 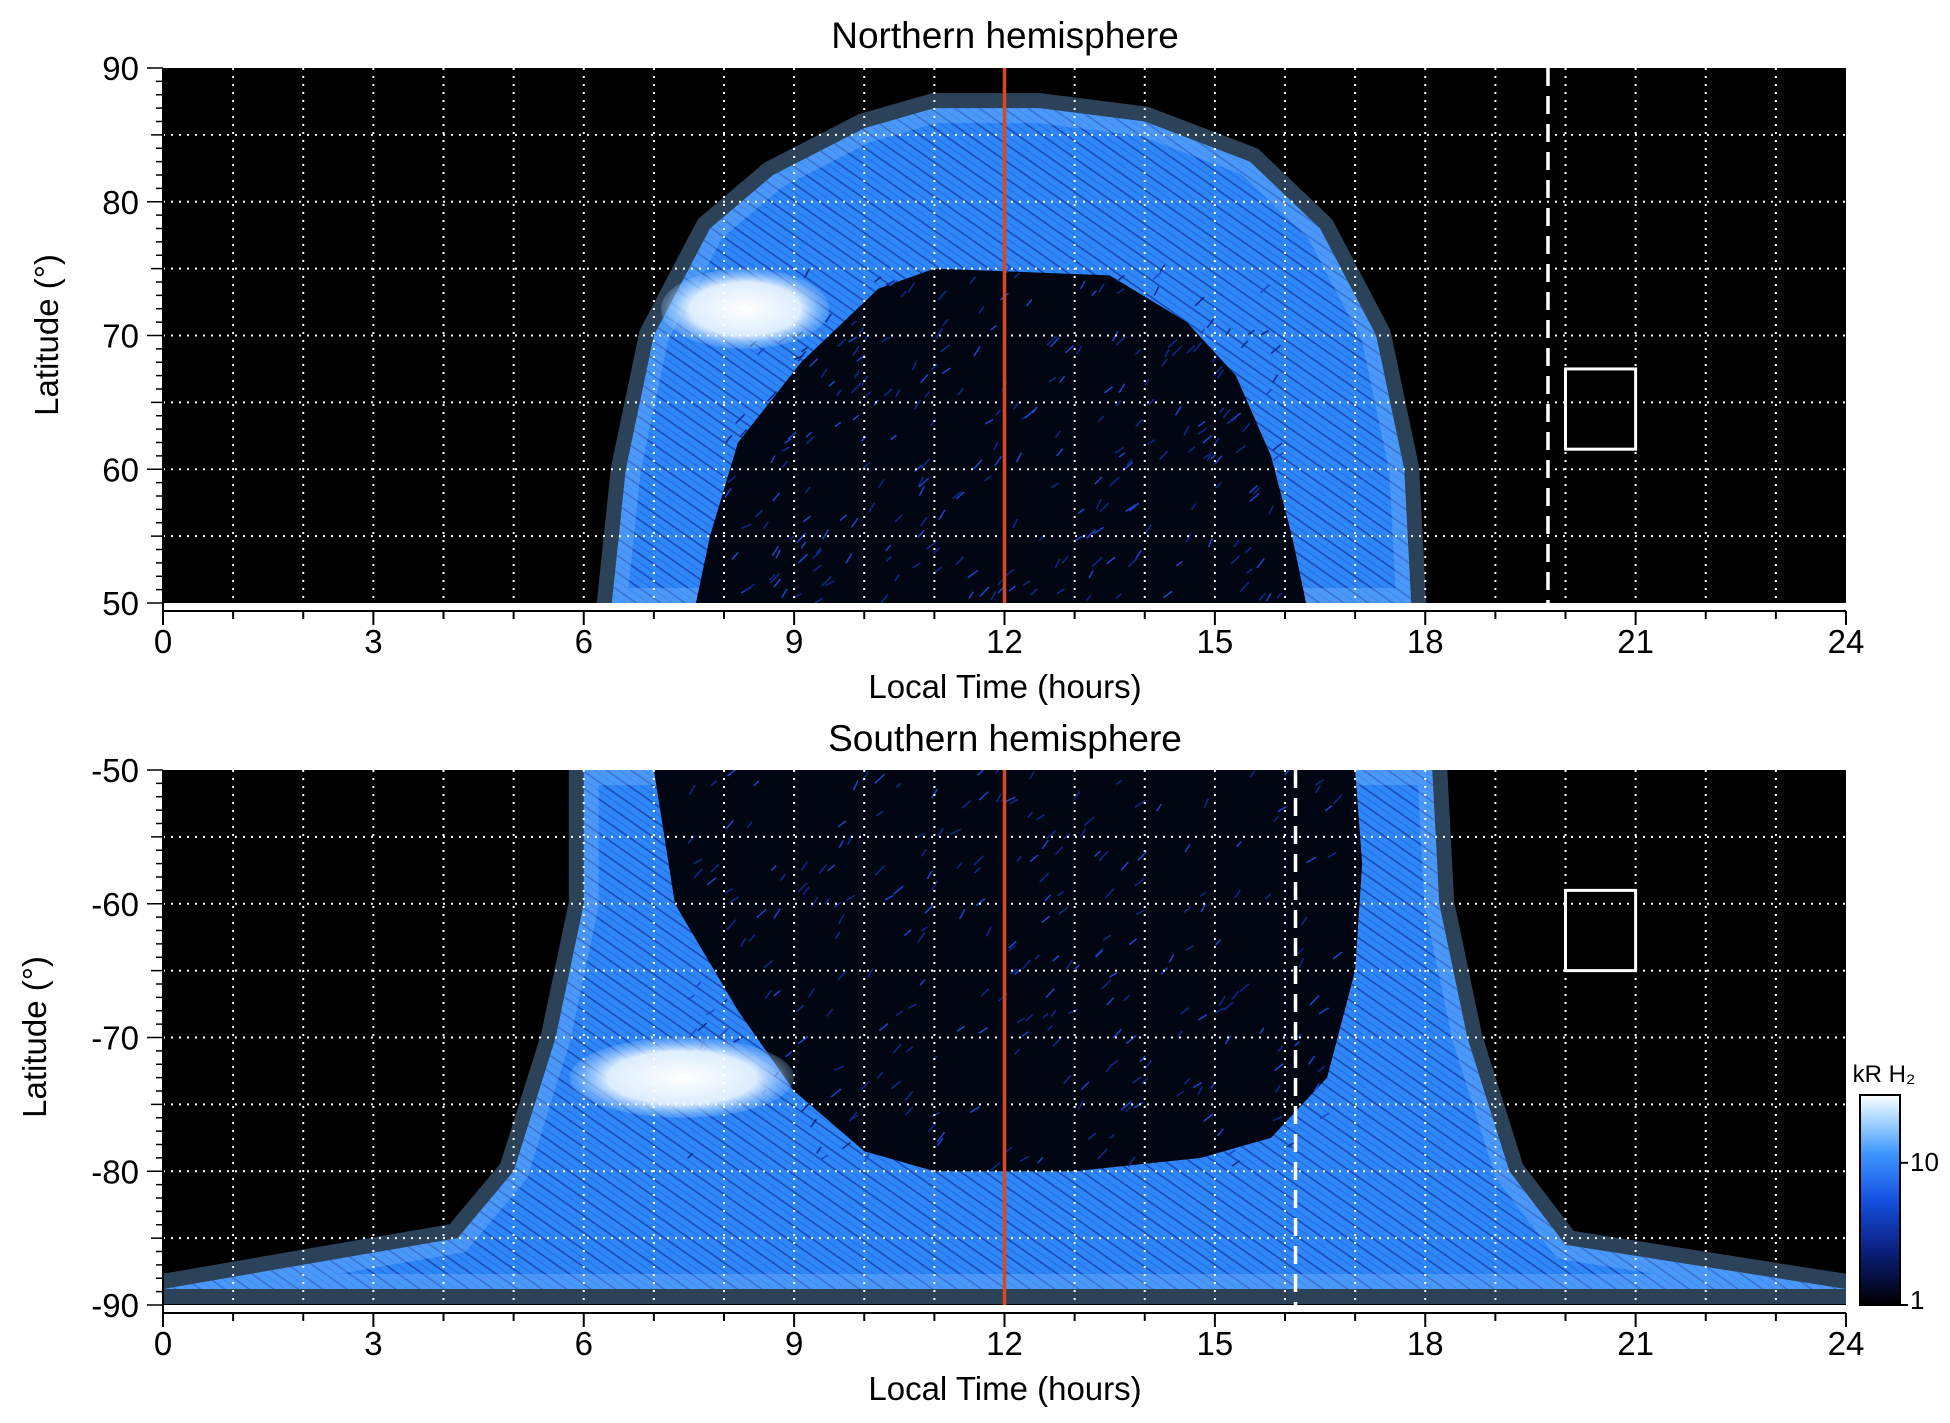 What do you see at coordinates (1635, 1343) in the screenshot?
I see `x-tick-label: 21` at bounding box center [1635, 1343].